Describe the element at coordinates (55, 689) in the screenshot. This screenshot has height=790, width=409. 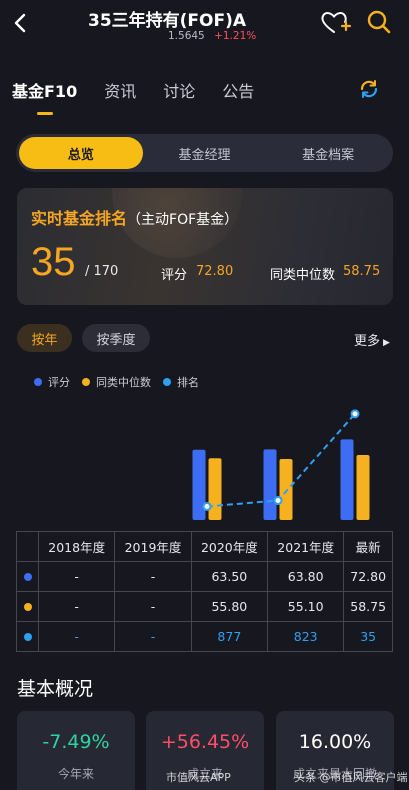
I see `overview-title: 基本概况` at that location.